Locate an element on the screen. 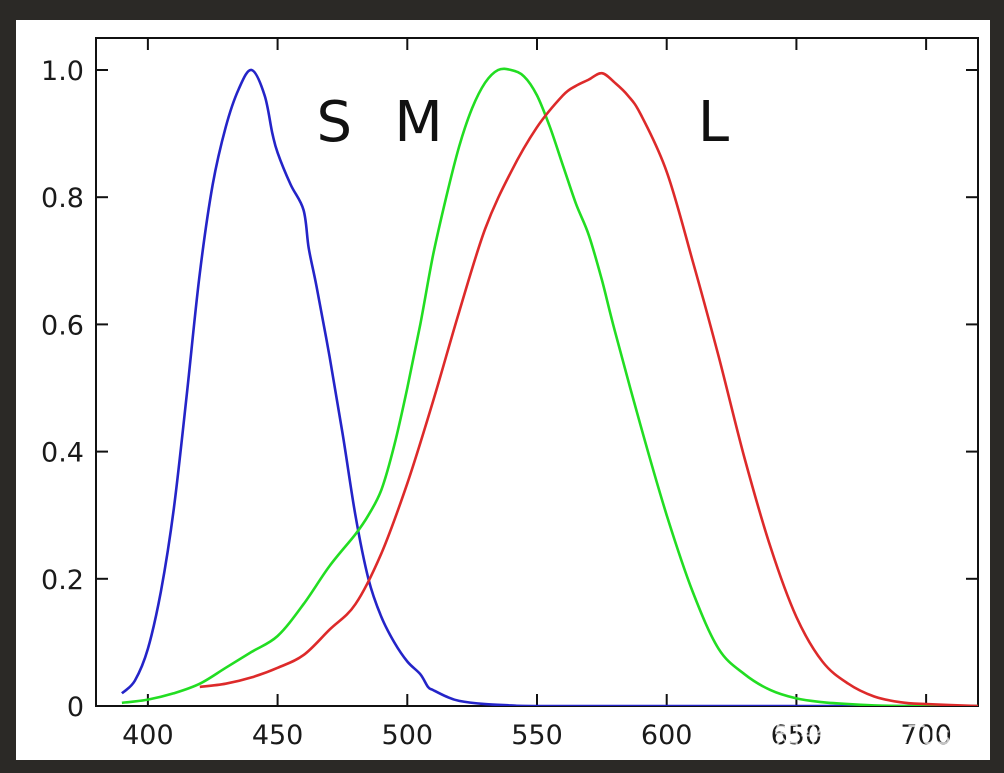 The width and height of the screenshot is (1004, 773). x-tick-label: 450 is located at coordinates (278, 735).